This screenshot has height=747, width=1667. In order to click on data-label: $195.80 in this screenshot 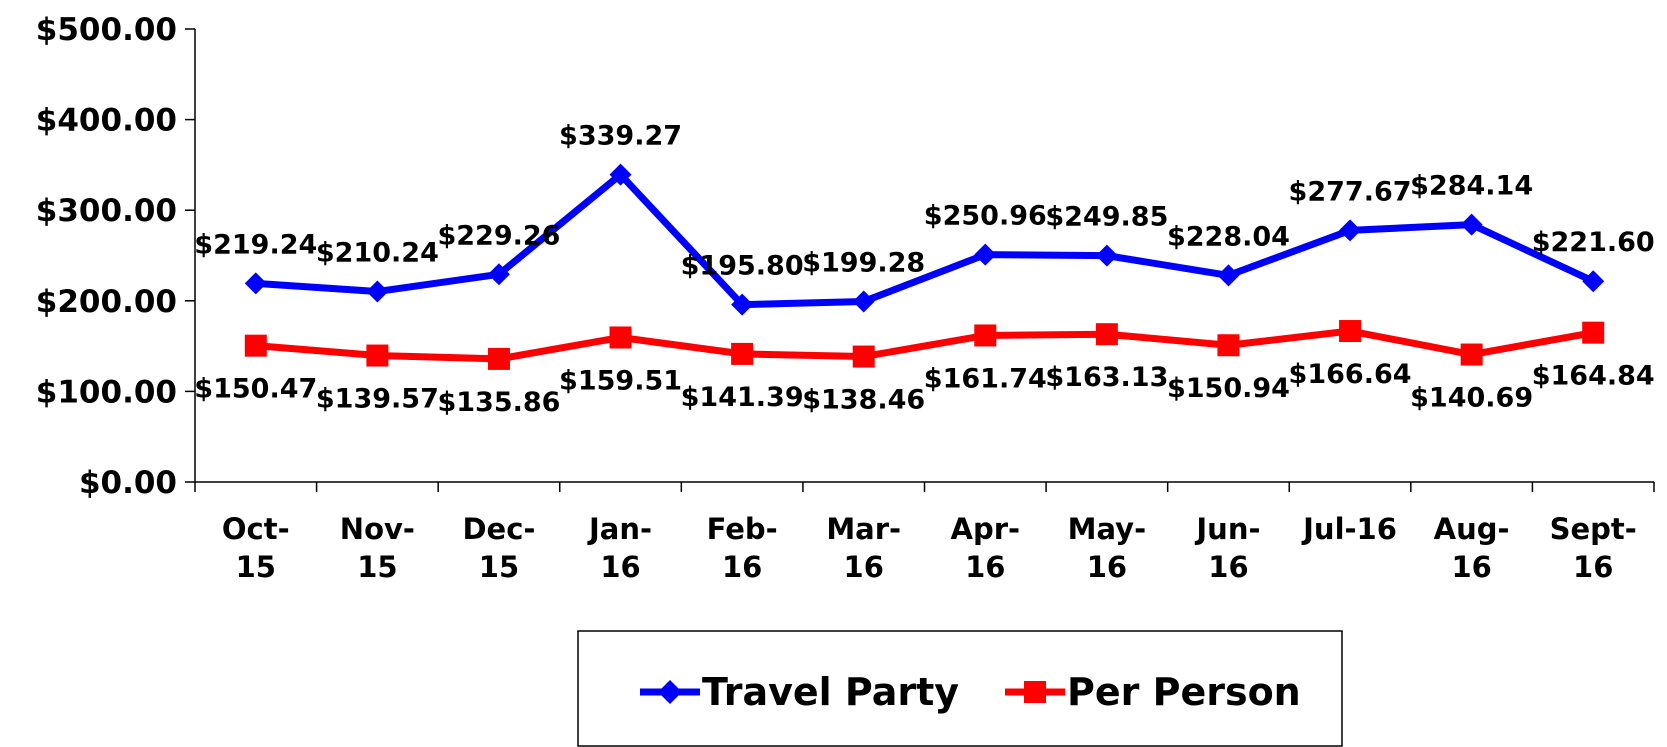, I will do `click(742, 266)`.